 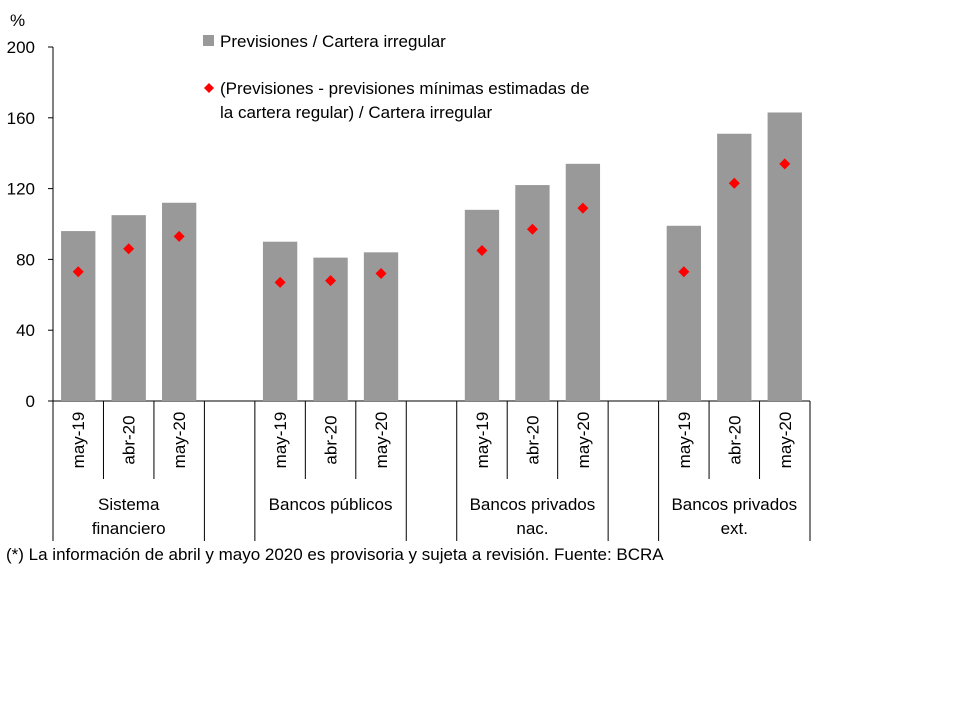 I want to click on group-label: financiero, so click(x=129, y=528).